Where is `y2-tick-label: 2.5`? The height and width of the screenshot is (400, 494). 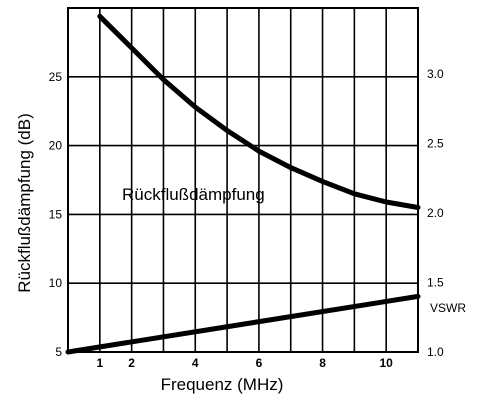
y2-tick-label: 2.5 is located at coordinates (435, 144).